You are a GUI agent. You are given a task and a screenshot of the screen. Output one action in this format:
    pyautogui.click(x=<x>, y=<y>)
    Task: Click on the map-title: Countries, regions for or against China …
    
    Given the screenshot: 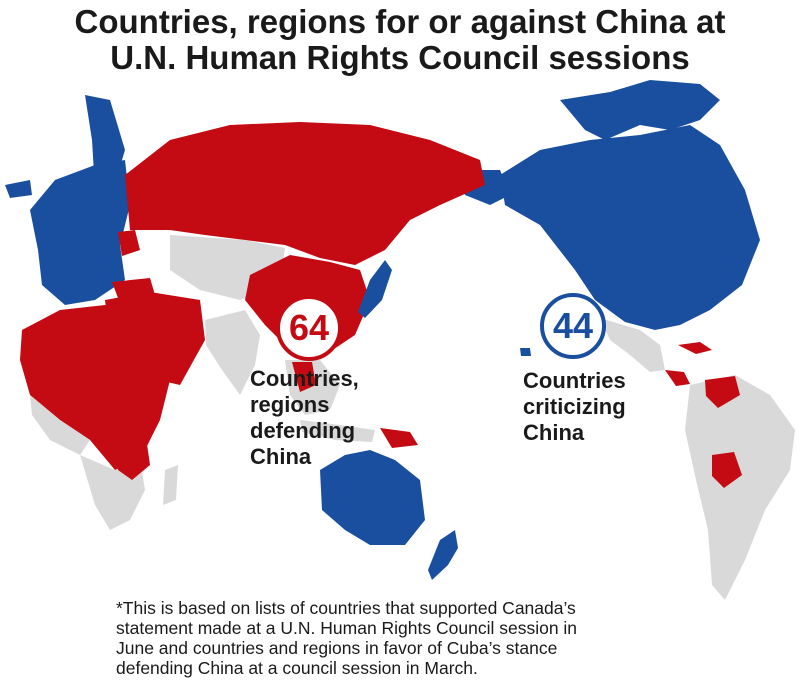 What is the action you would take?
    pyautogui.click(x=400, y=40)
    